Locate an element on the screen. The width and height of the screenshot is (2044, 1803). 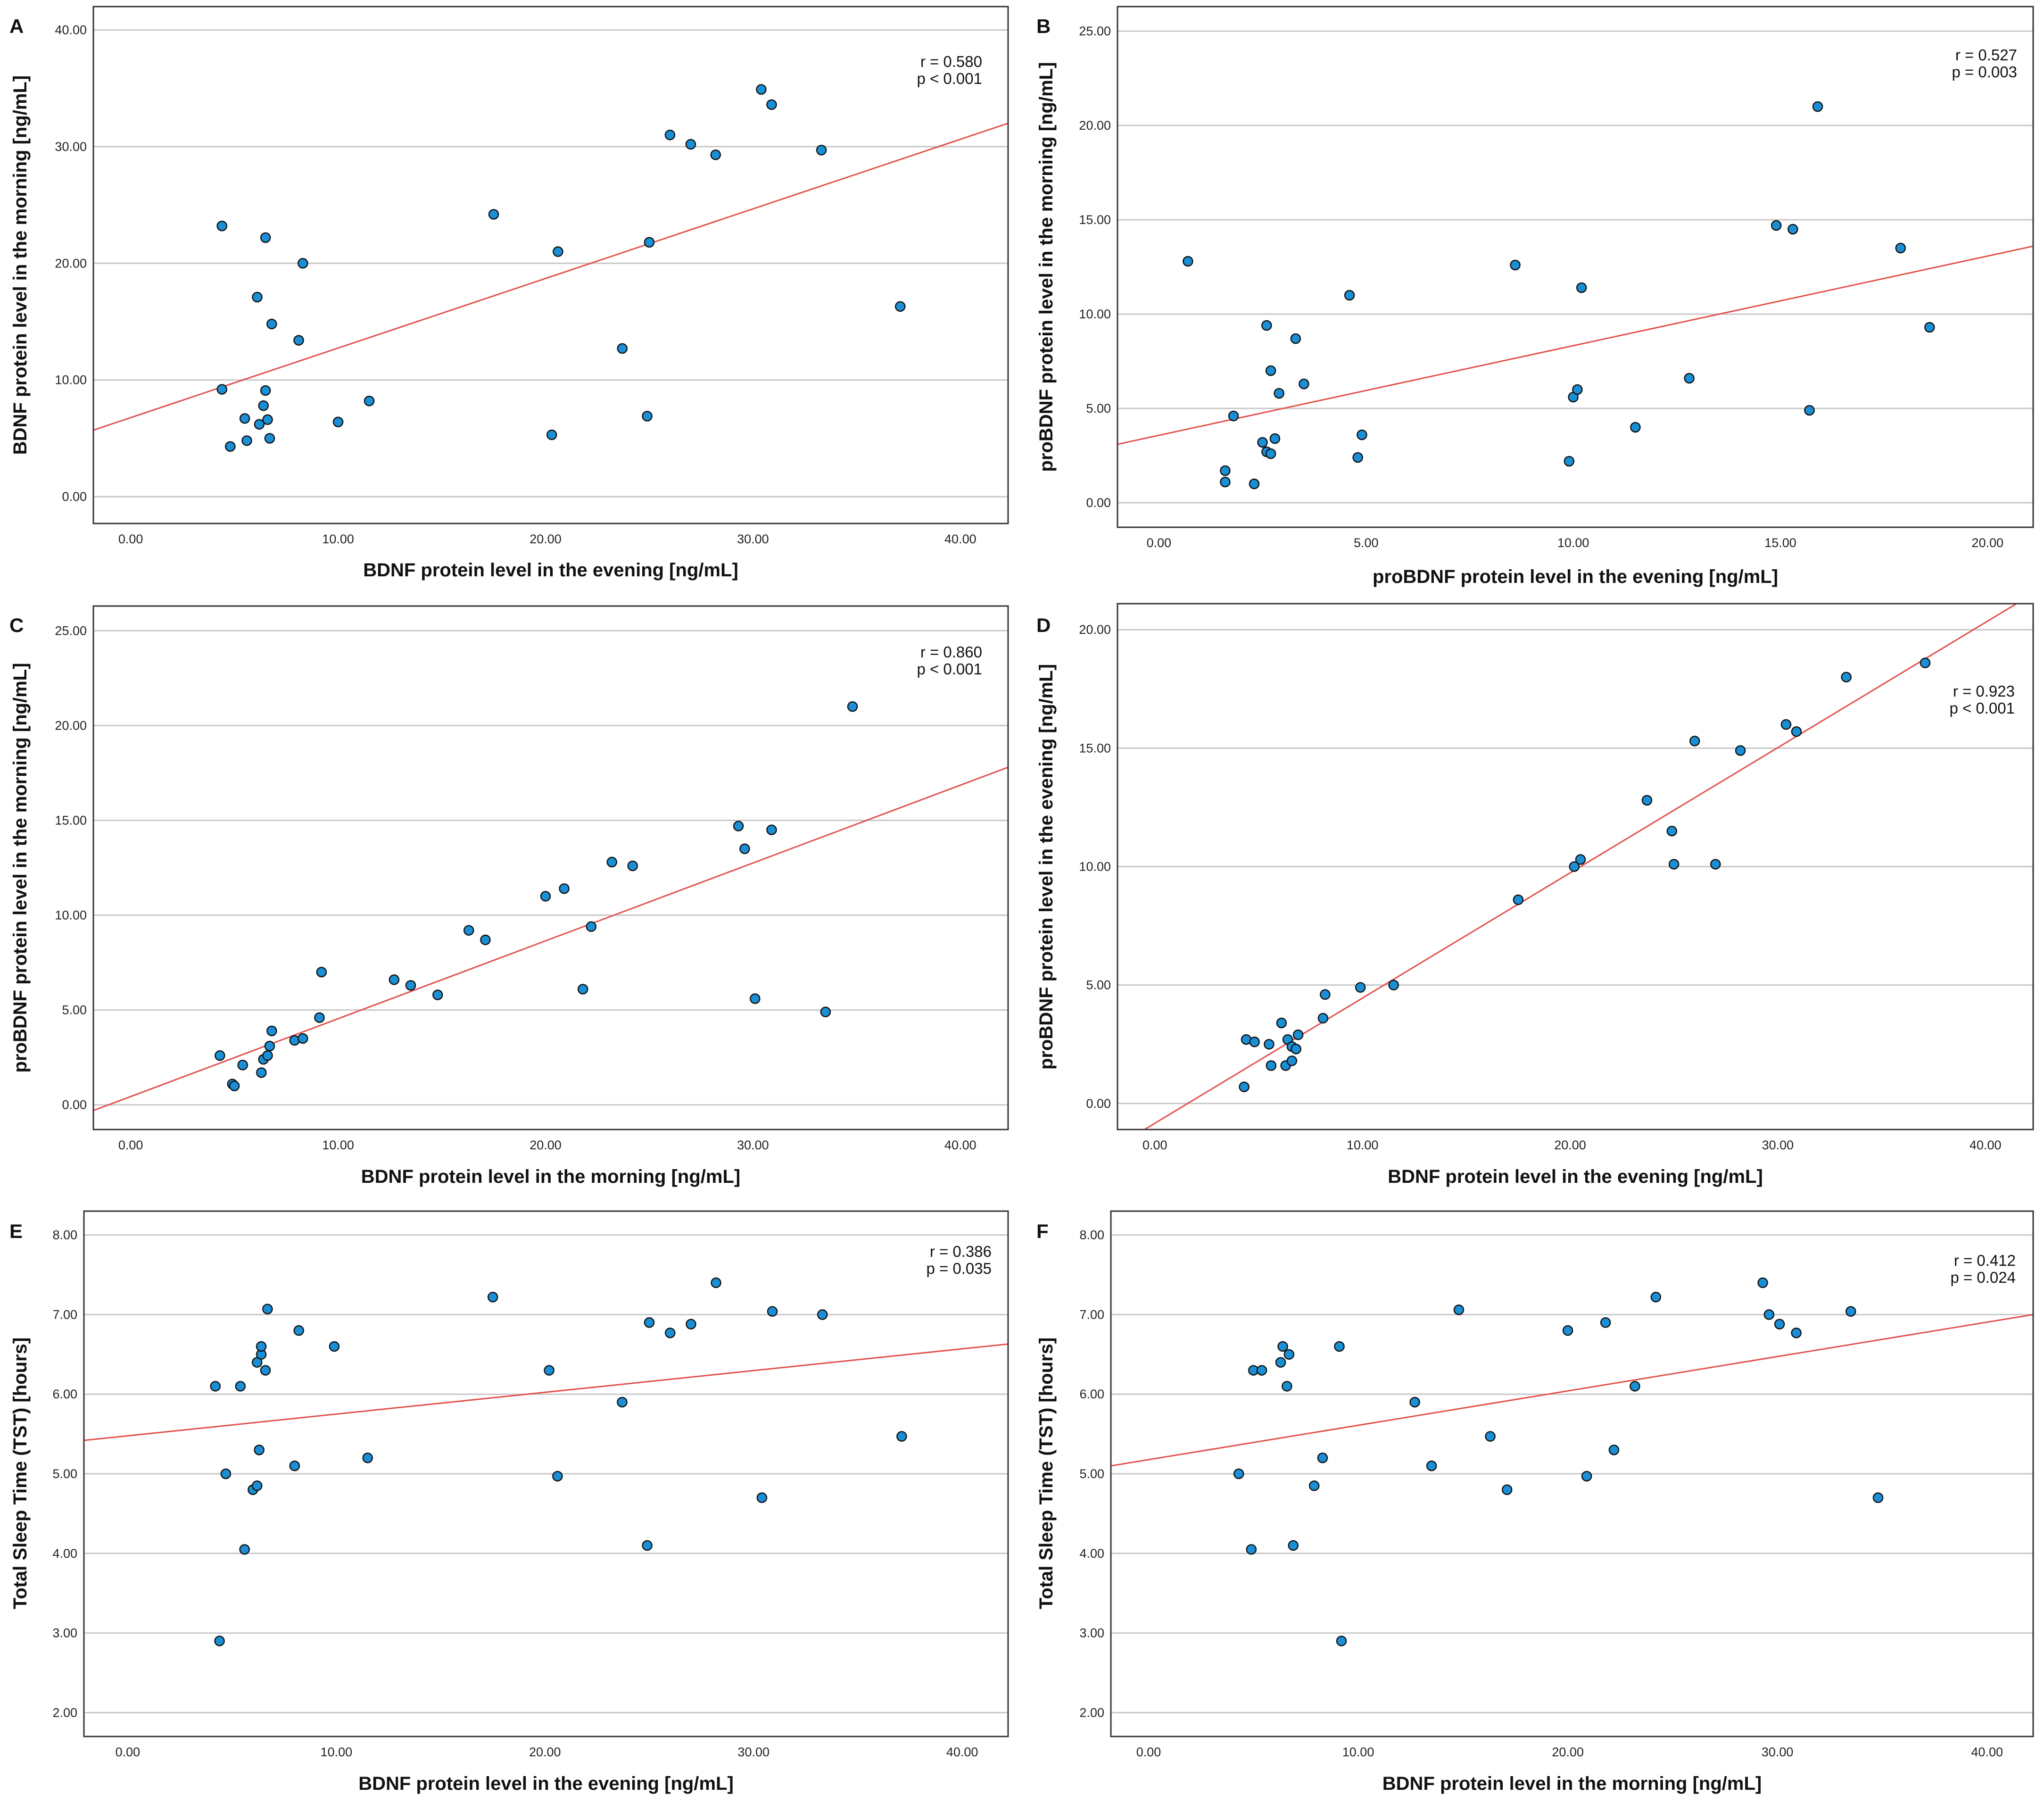
p-value: p < 0.001 is located at coordinates (950, 78).